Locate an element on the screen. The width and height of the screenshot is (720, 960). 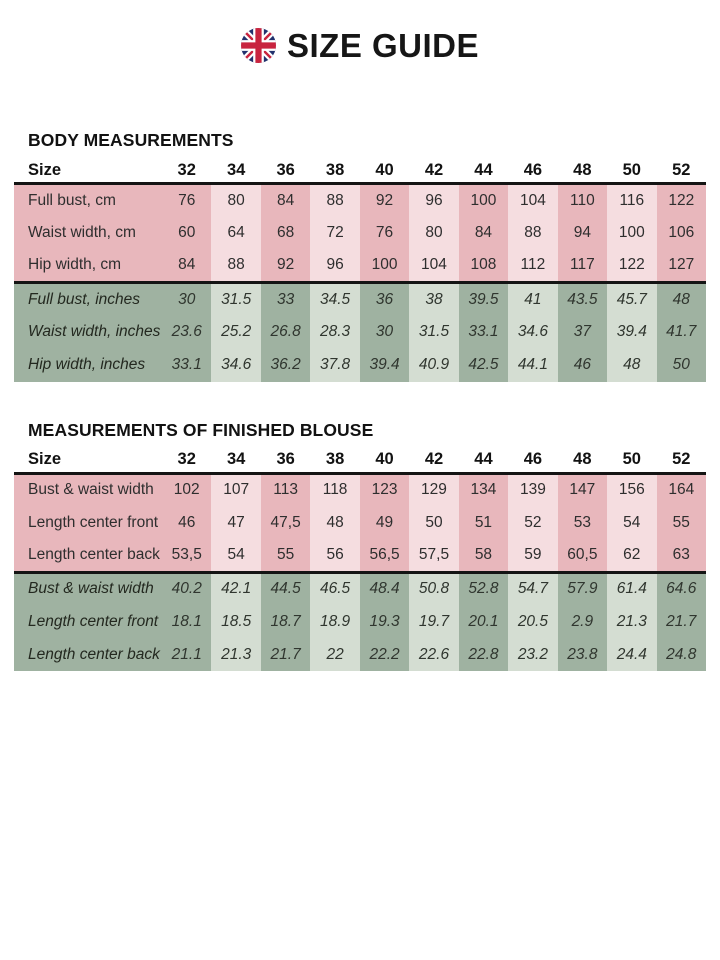
value-cell: 36 is located at coordinates (384, 298).